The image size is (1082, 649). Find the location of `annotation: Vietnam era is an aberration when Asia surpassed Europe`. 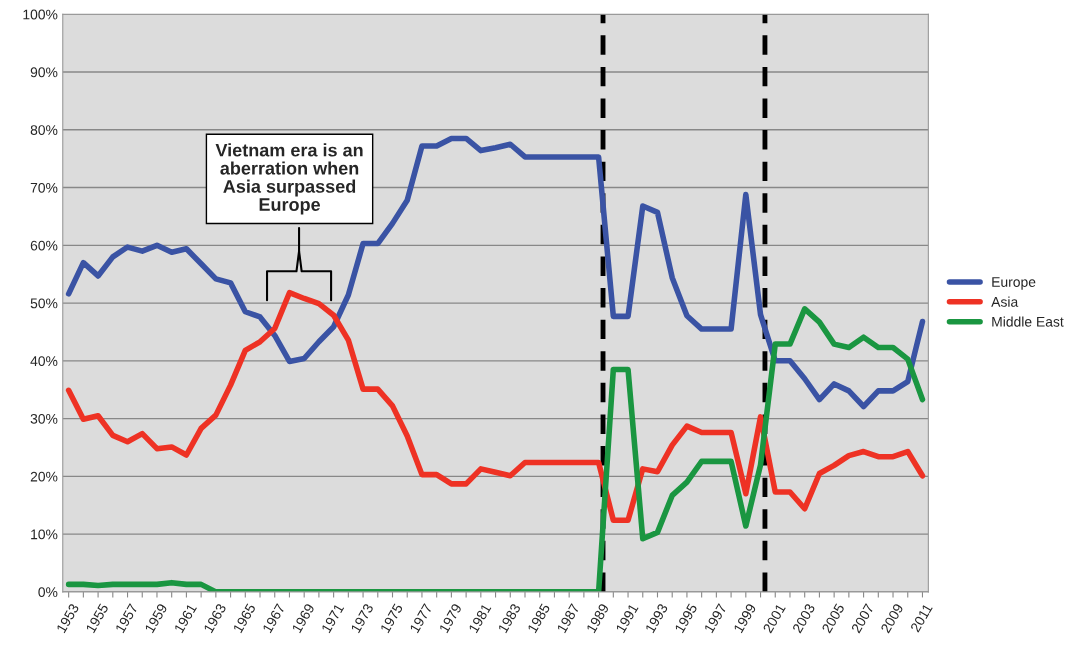

annotation: Vietnam era is an aberration when Asia surpassed Europe is located at coordinates (289, 179).